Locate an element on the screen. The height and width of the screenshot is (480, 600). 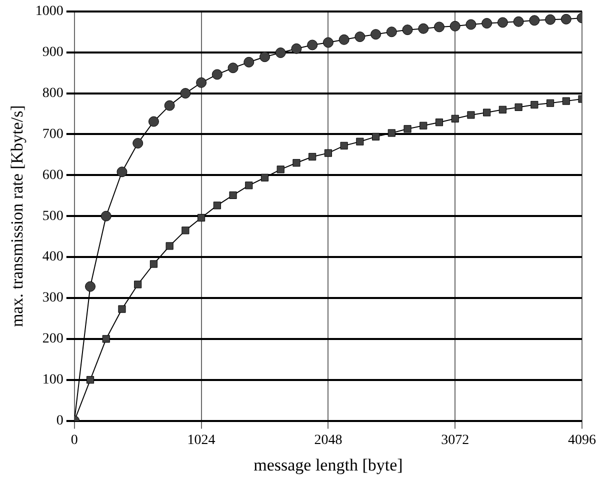
y-tick-label: 500 is located at coordinates (53, 216).